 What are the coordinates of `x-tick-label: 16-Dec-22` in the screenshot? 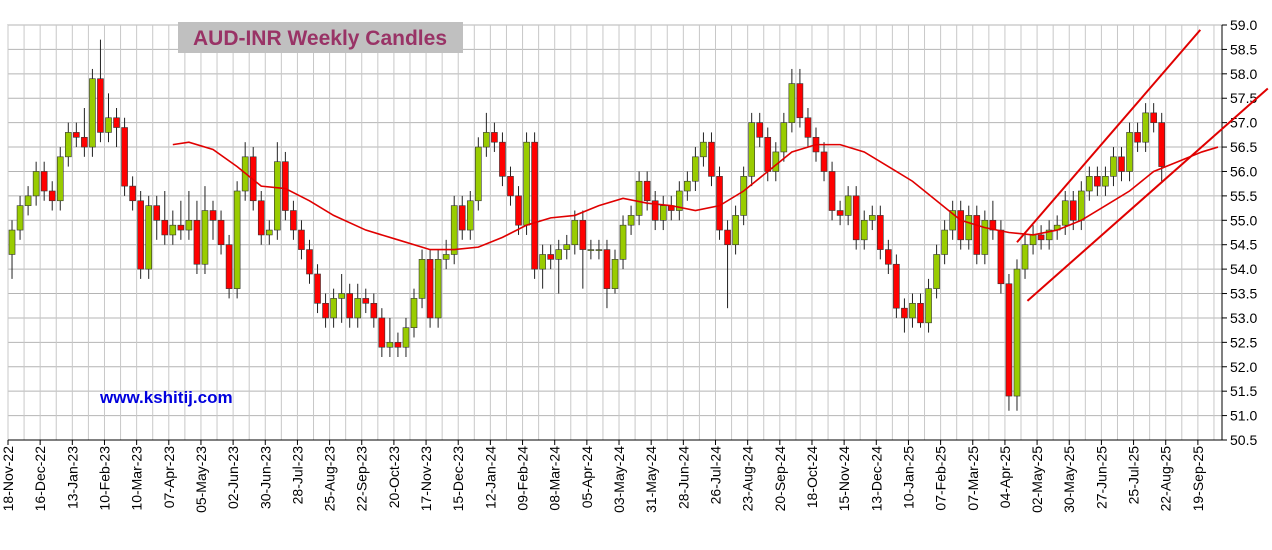 It's located at (40, 479).